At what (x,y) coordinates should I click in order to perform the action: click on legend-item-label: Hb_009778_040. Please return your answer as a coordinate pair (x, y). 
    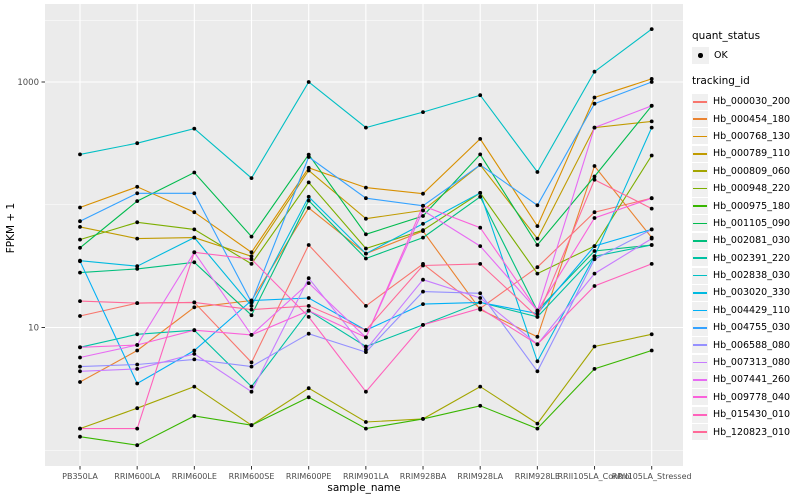
    Looking at the image, I should click on (752, 397).